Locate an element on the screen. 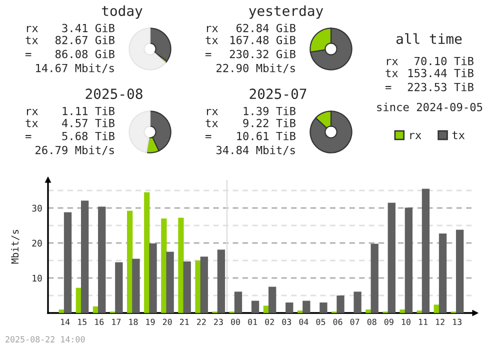  x-tick-label: 16 is located at coordinates (99, 322).